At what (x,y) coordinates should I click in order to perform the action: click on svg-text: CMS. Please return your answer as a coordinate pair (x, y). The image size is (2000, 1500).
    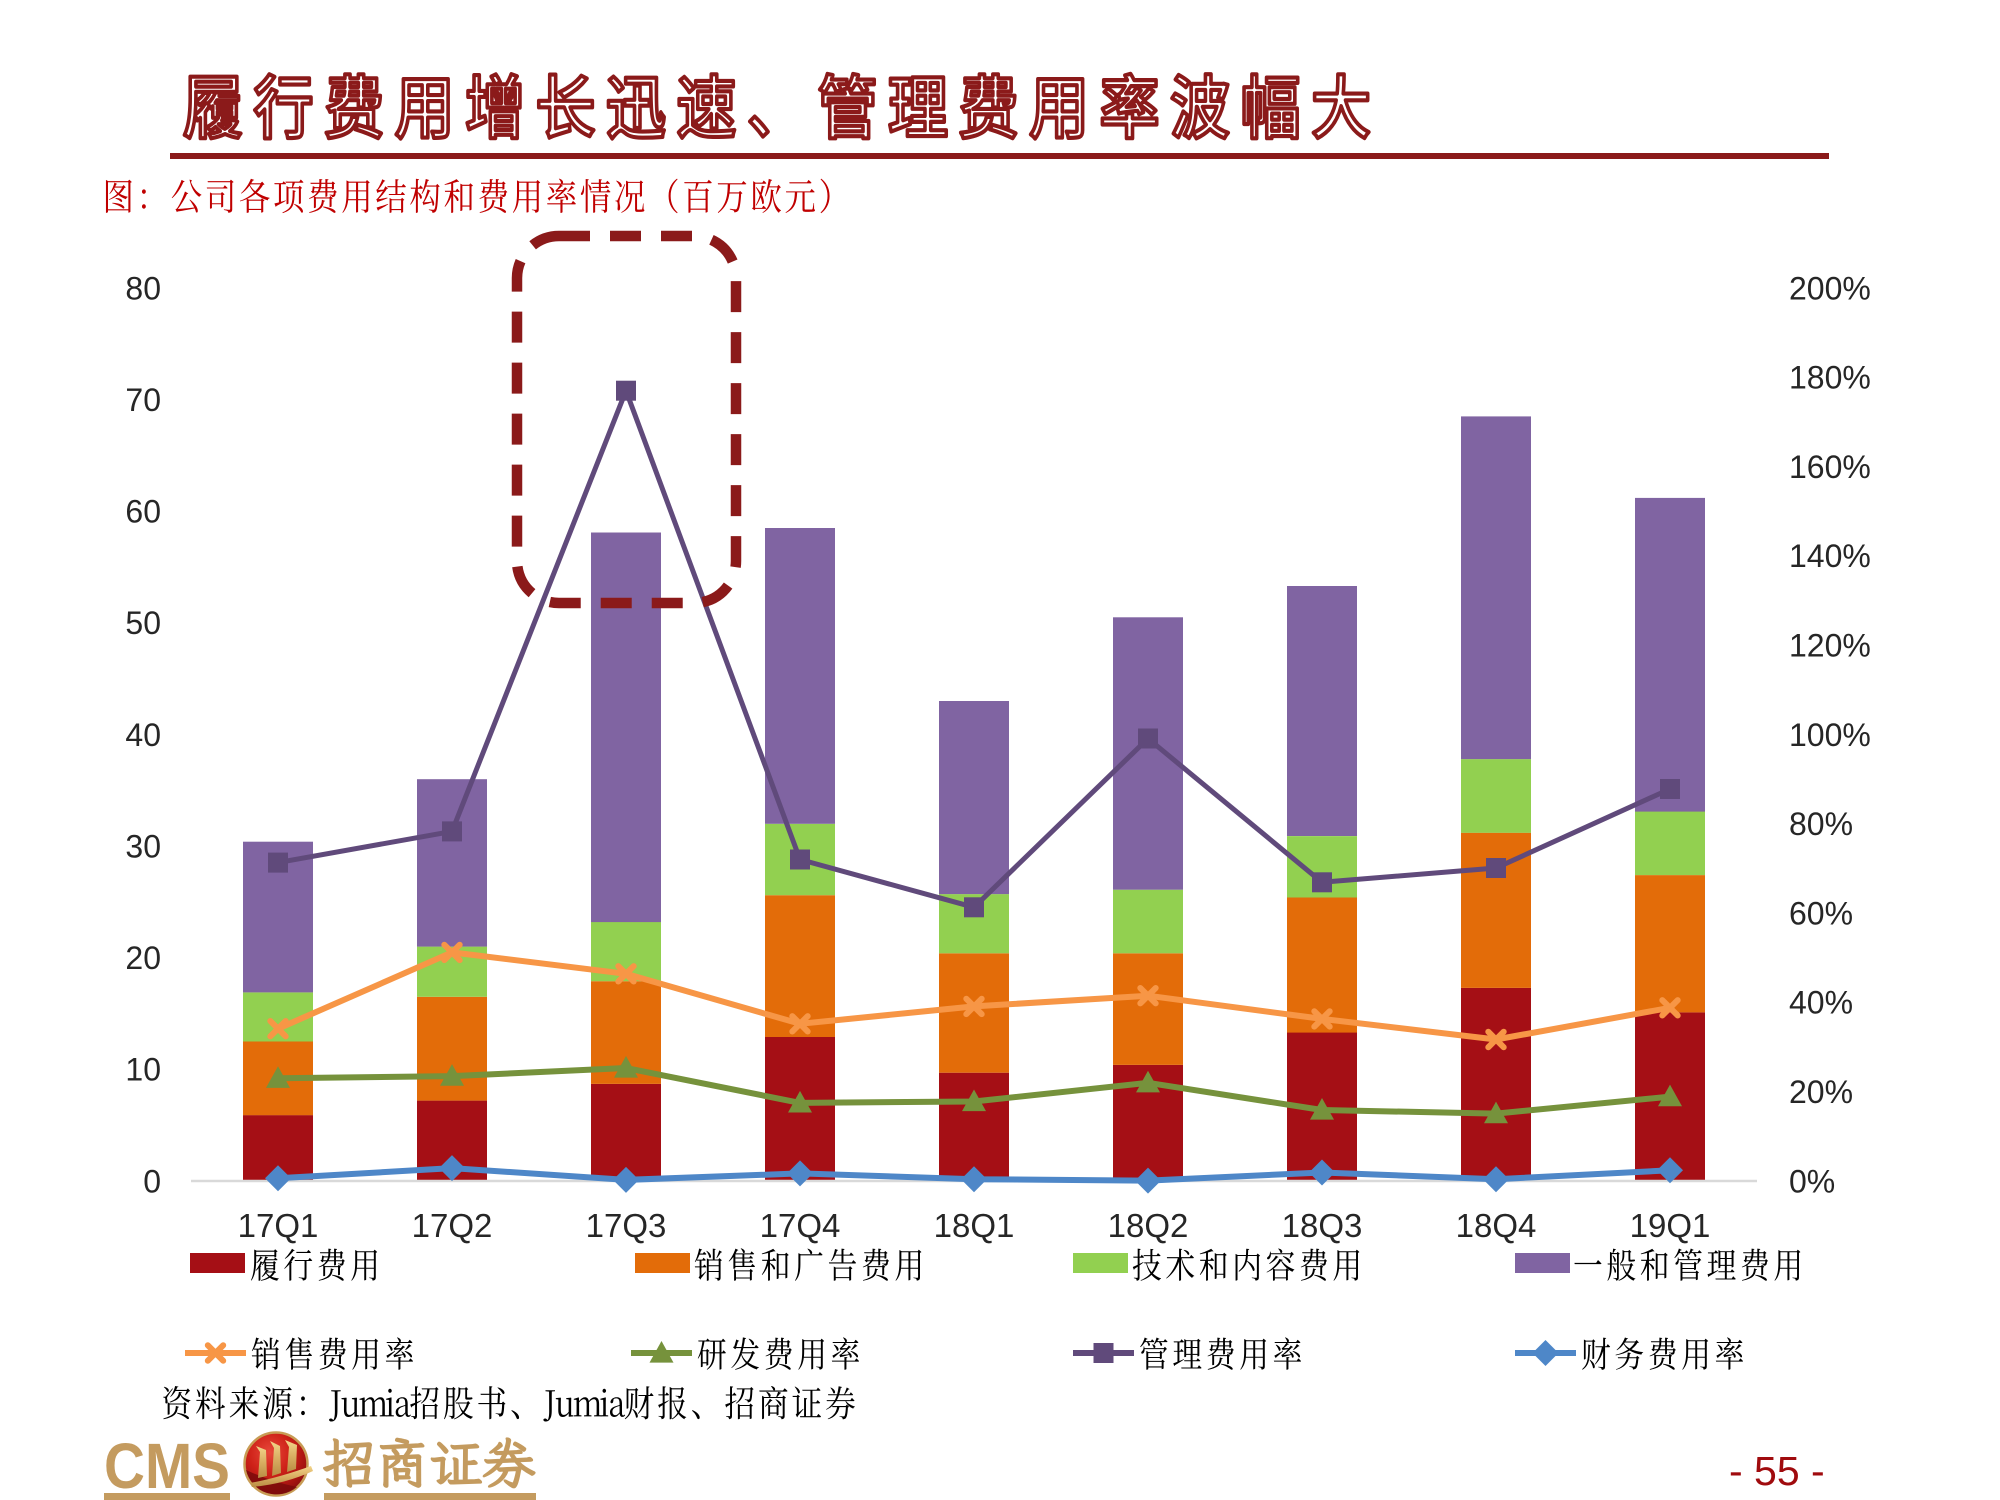
    Looking at the image, I should click on (167, 1465).